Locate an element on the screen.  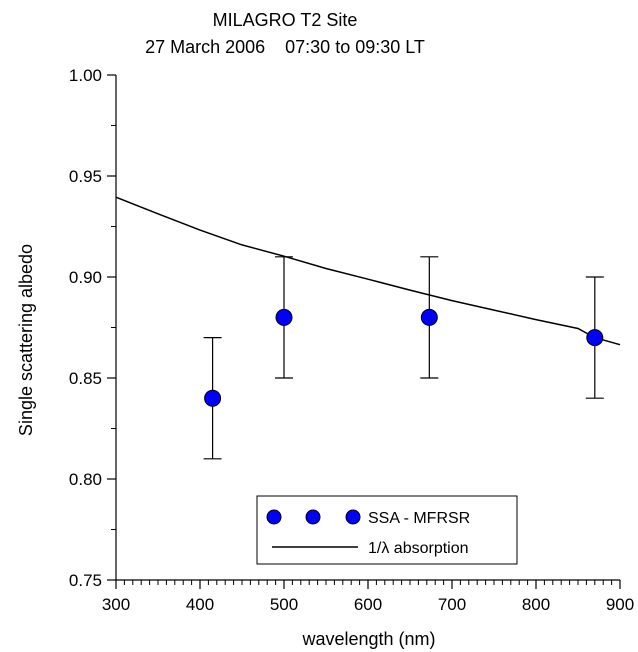
y-tick-label: 0.75 is located at coordinates (85, 580).